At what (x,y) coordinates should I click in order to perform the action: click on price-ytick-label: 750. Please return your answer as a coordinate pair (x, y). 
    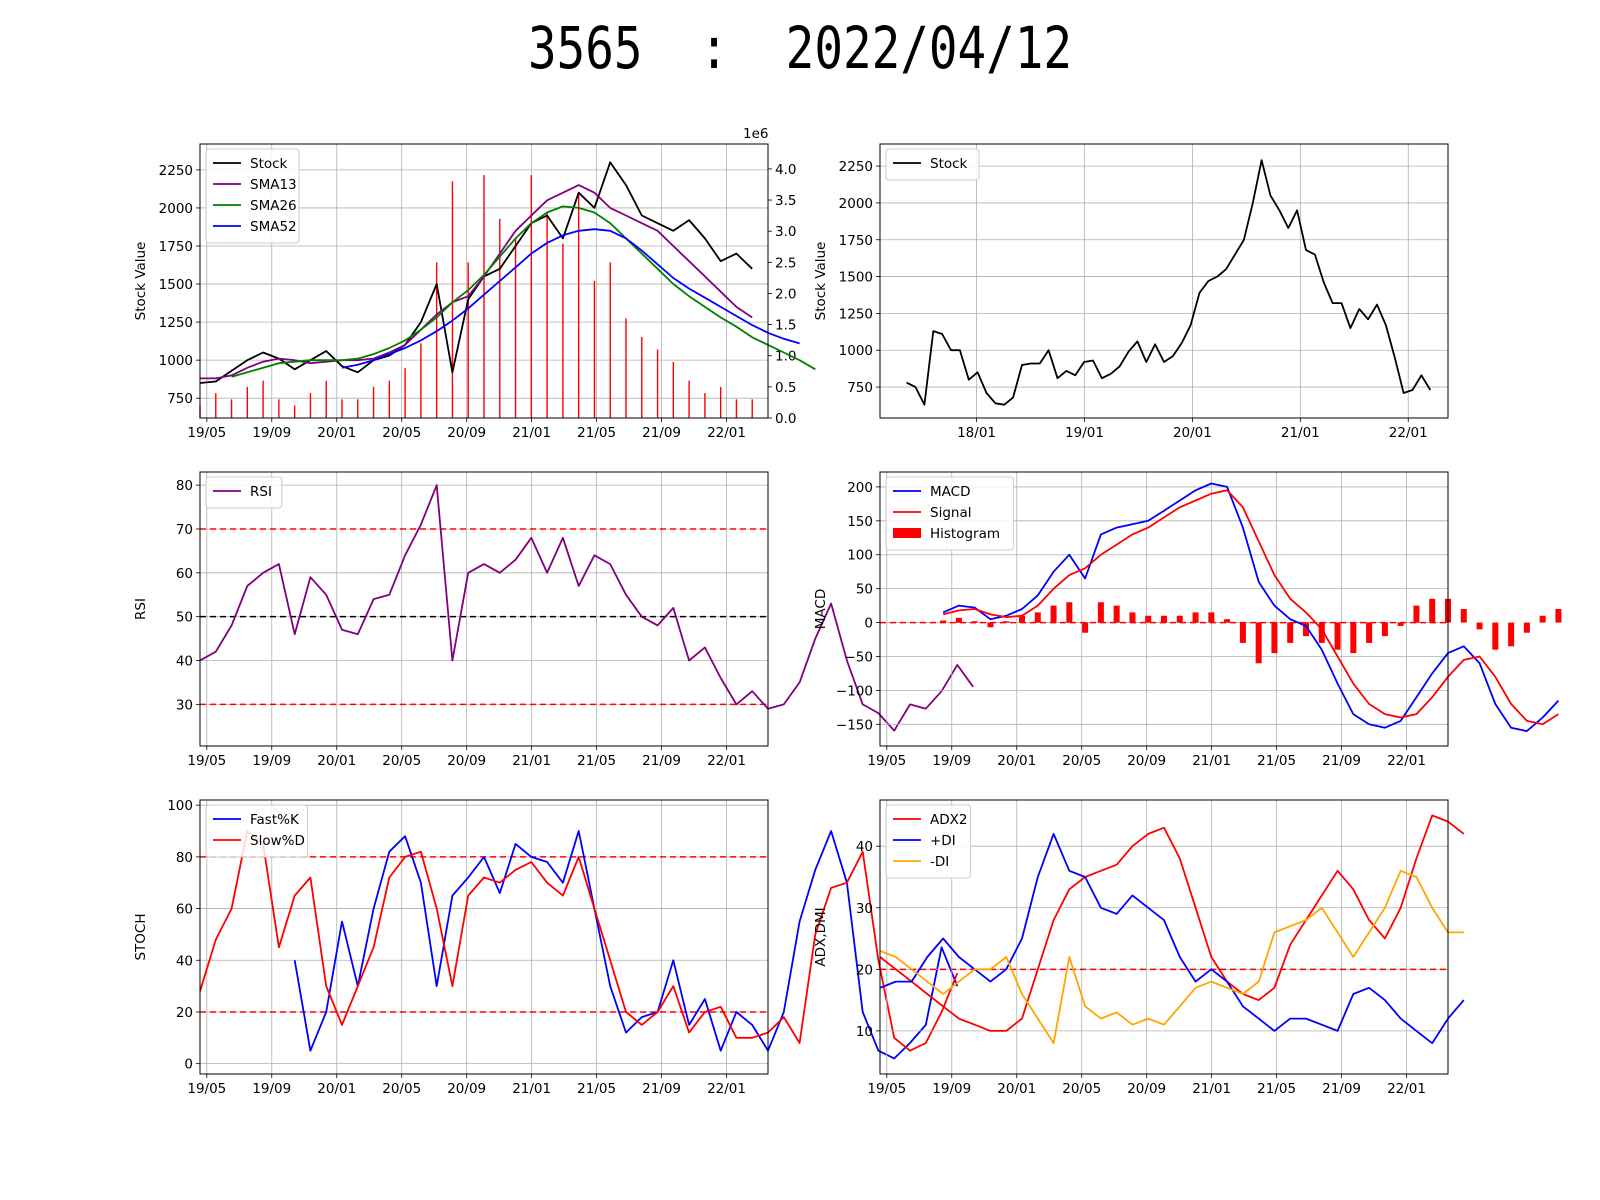
    Looking at the image, I should click on (180, 399).